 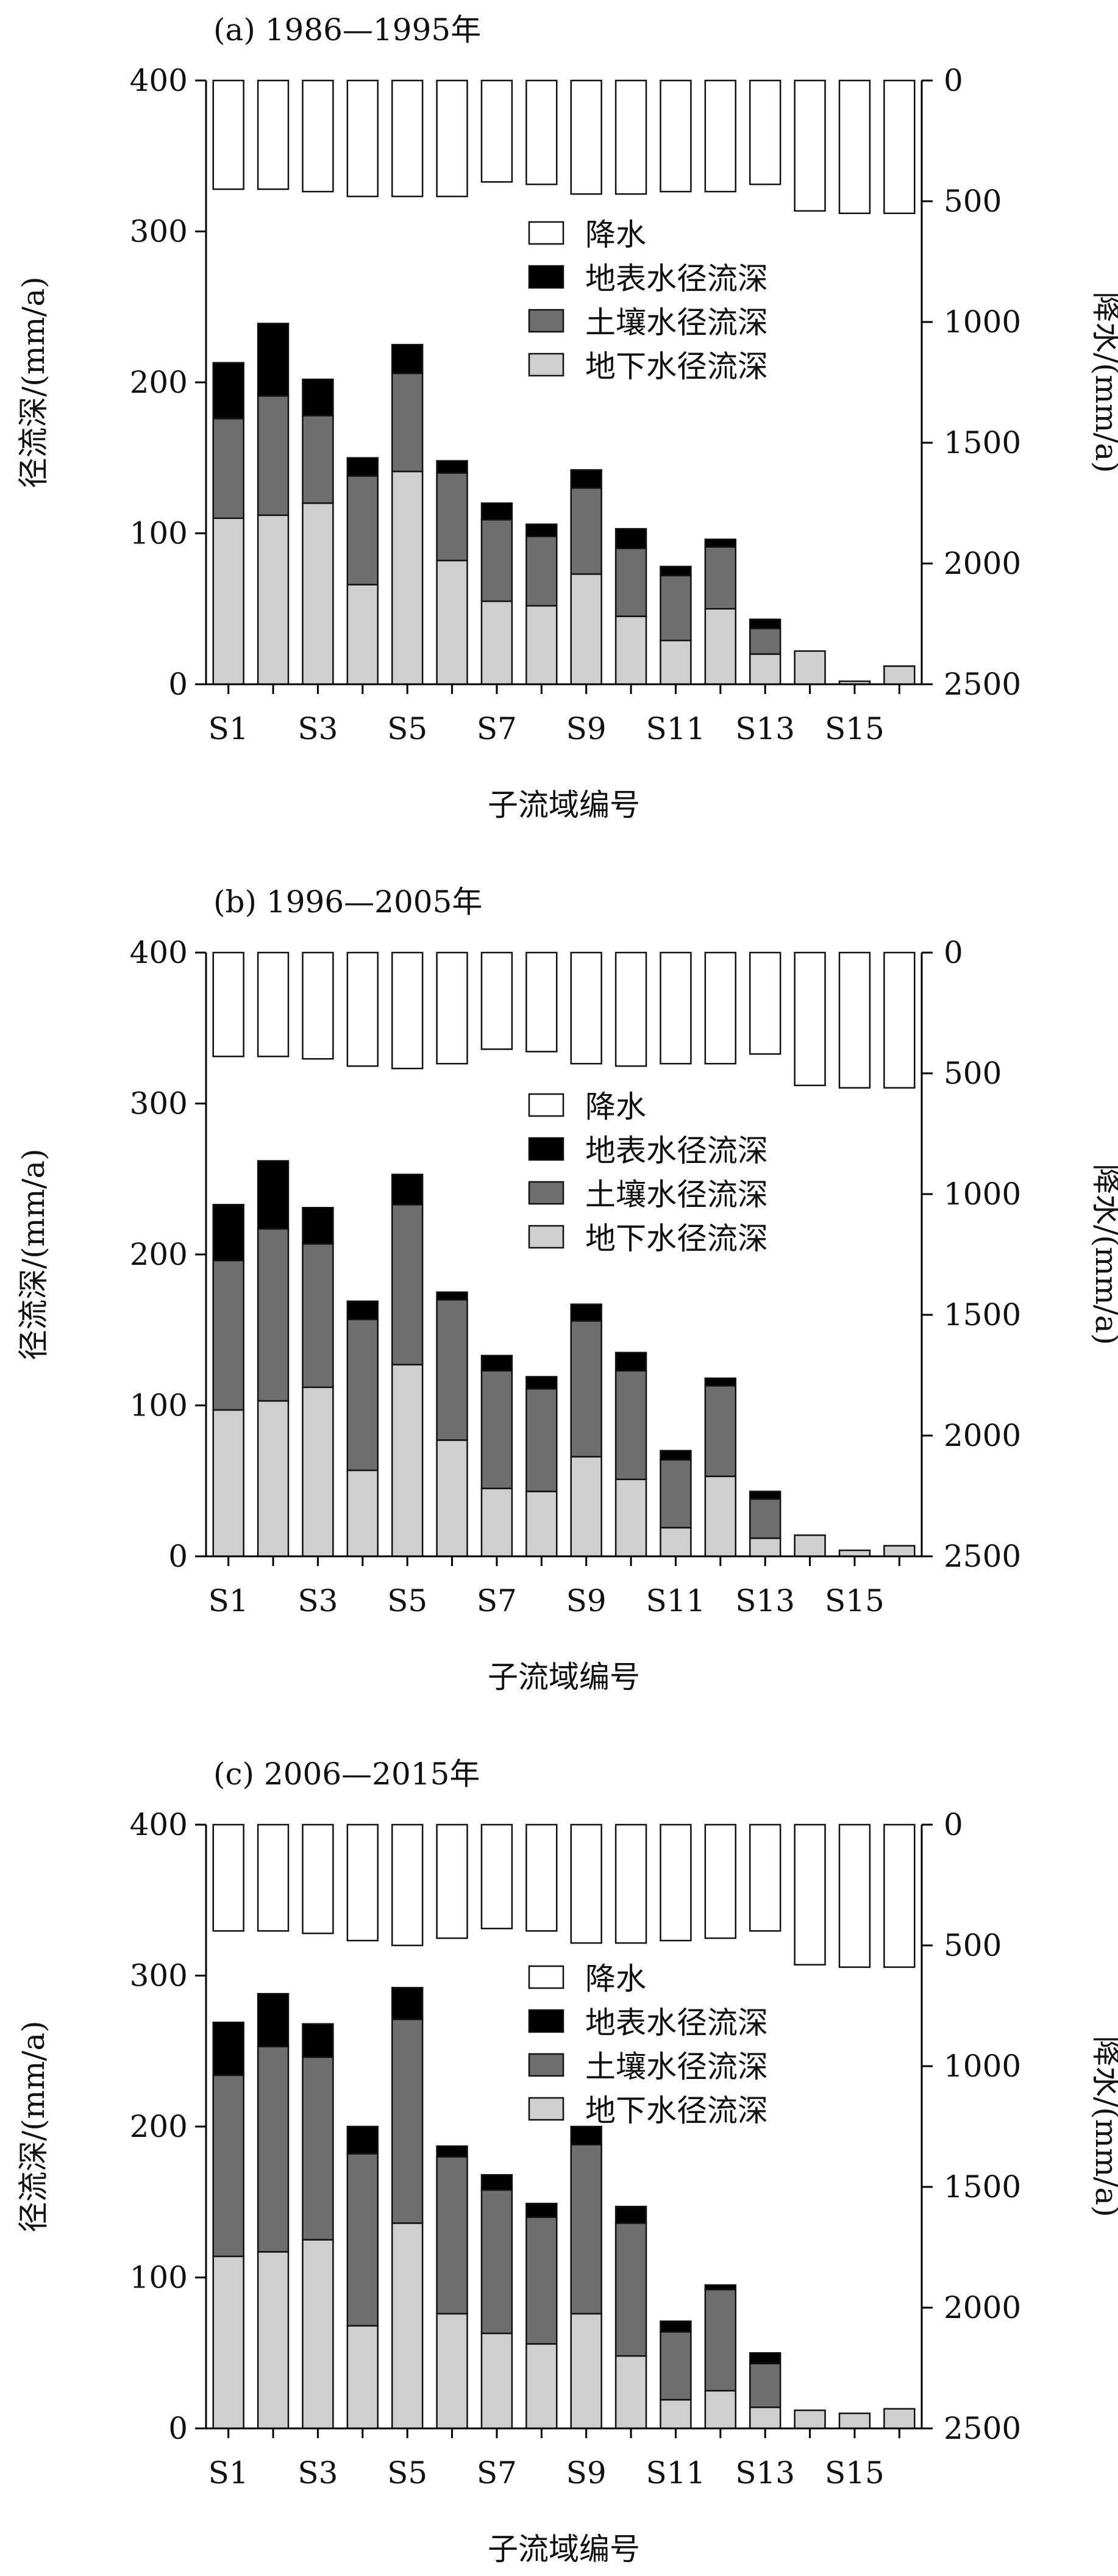 I want to click on y-left-tick-label: 400, so click(x=159, y=80).